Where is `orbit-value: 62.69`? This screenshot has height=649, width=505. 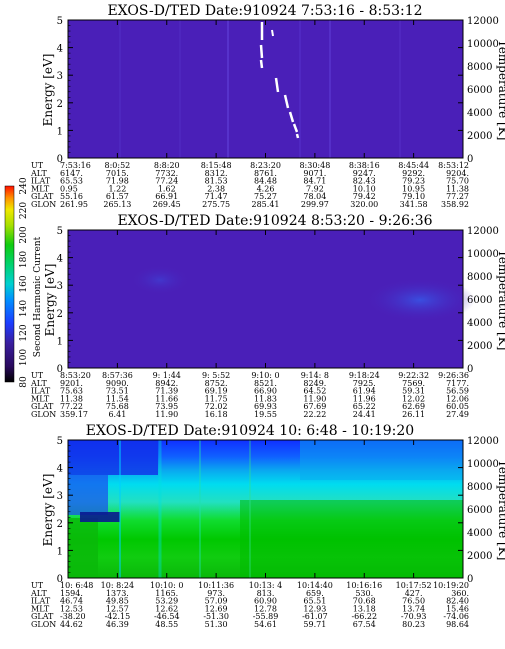
orbit-value: 62.69 is located at coordinates (413, 406).